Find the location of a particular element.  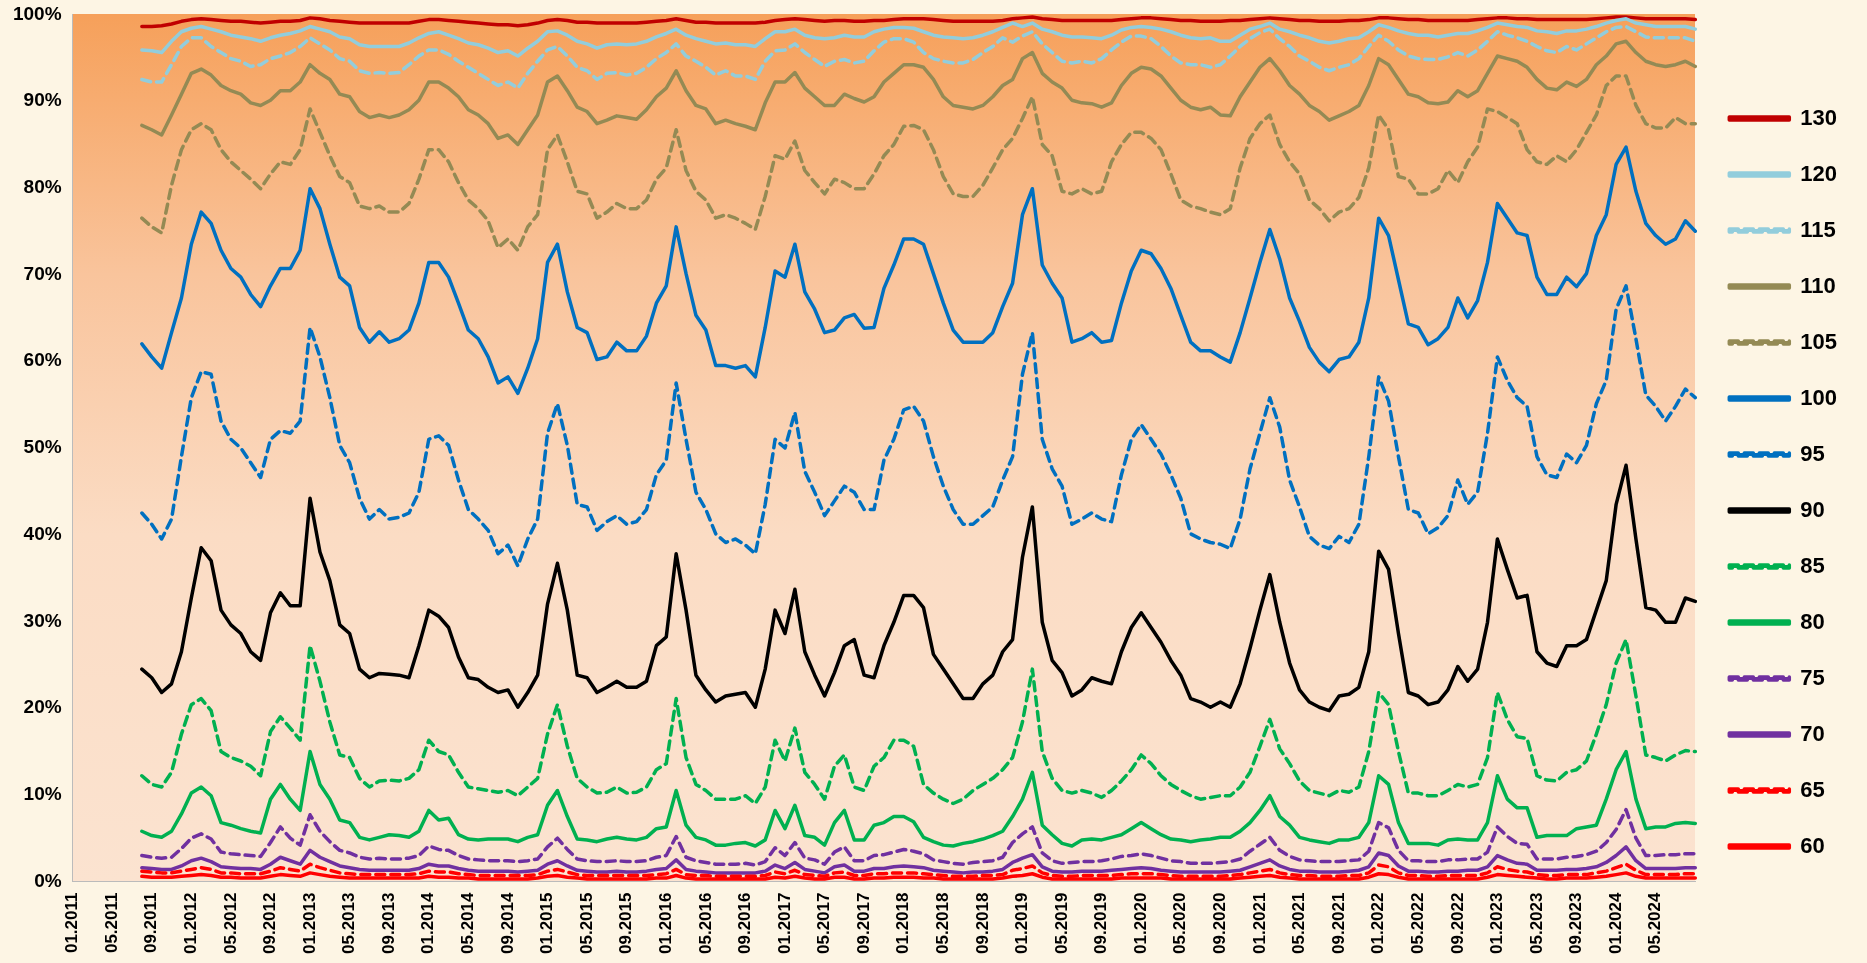

x-tick-label: 01.2021 is located at coordinates (1259, 923).